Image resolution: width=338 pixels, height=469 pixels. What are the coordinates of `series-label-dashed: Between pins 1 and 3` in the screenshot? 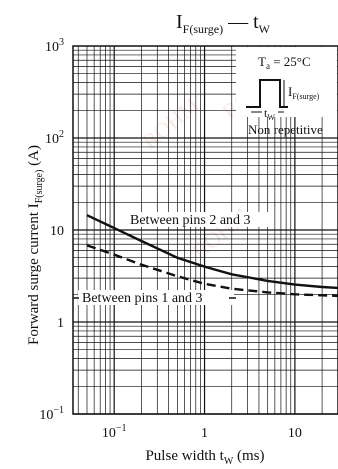 It's located at (154, 298).